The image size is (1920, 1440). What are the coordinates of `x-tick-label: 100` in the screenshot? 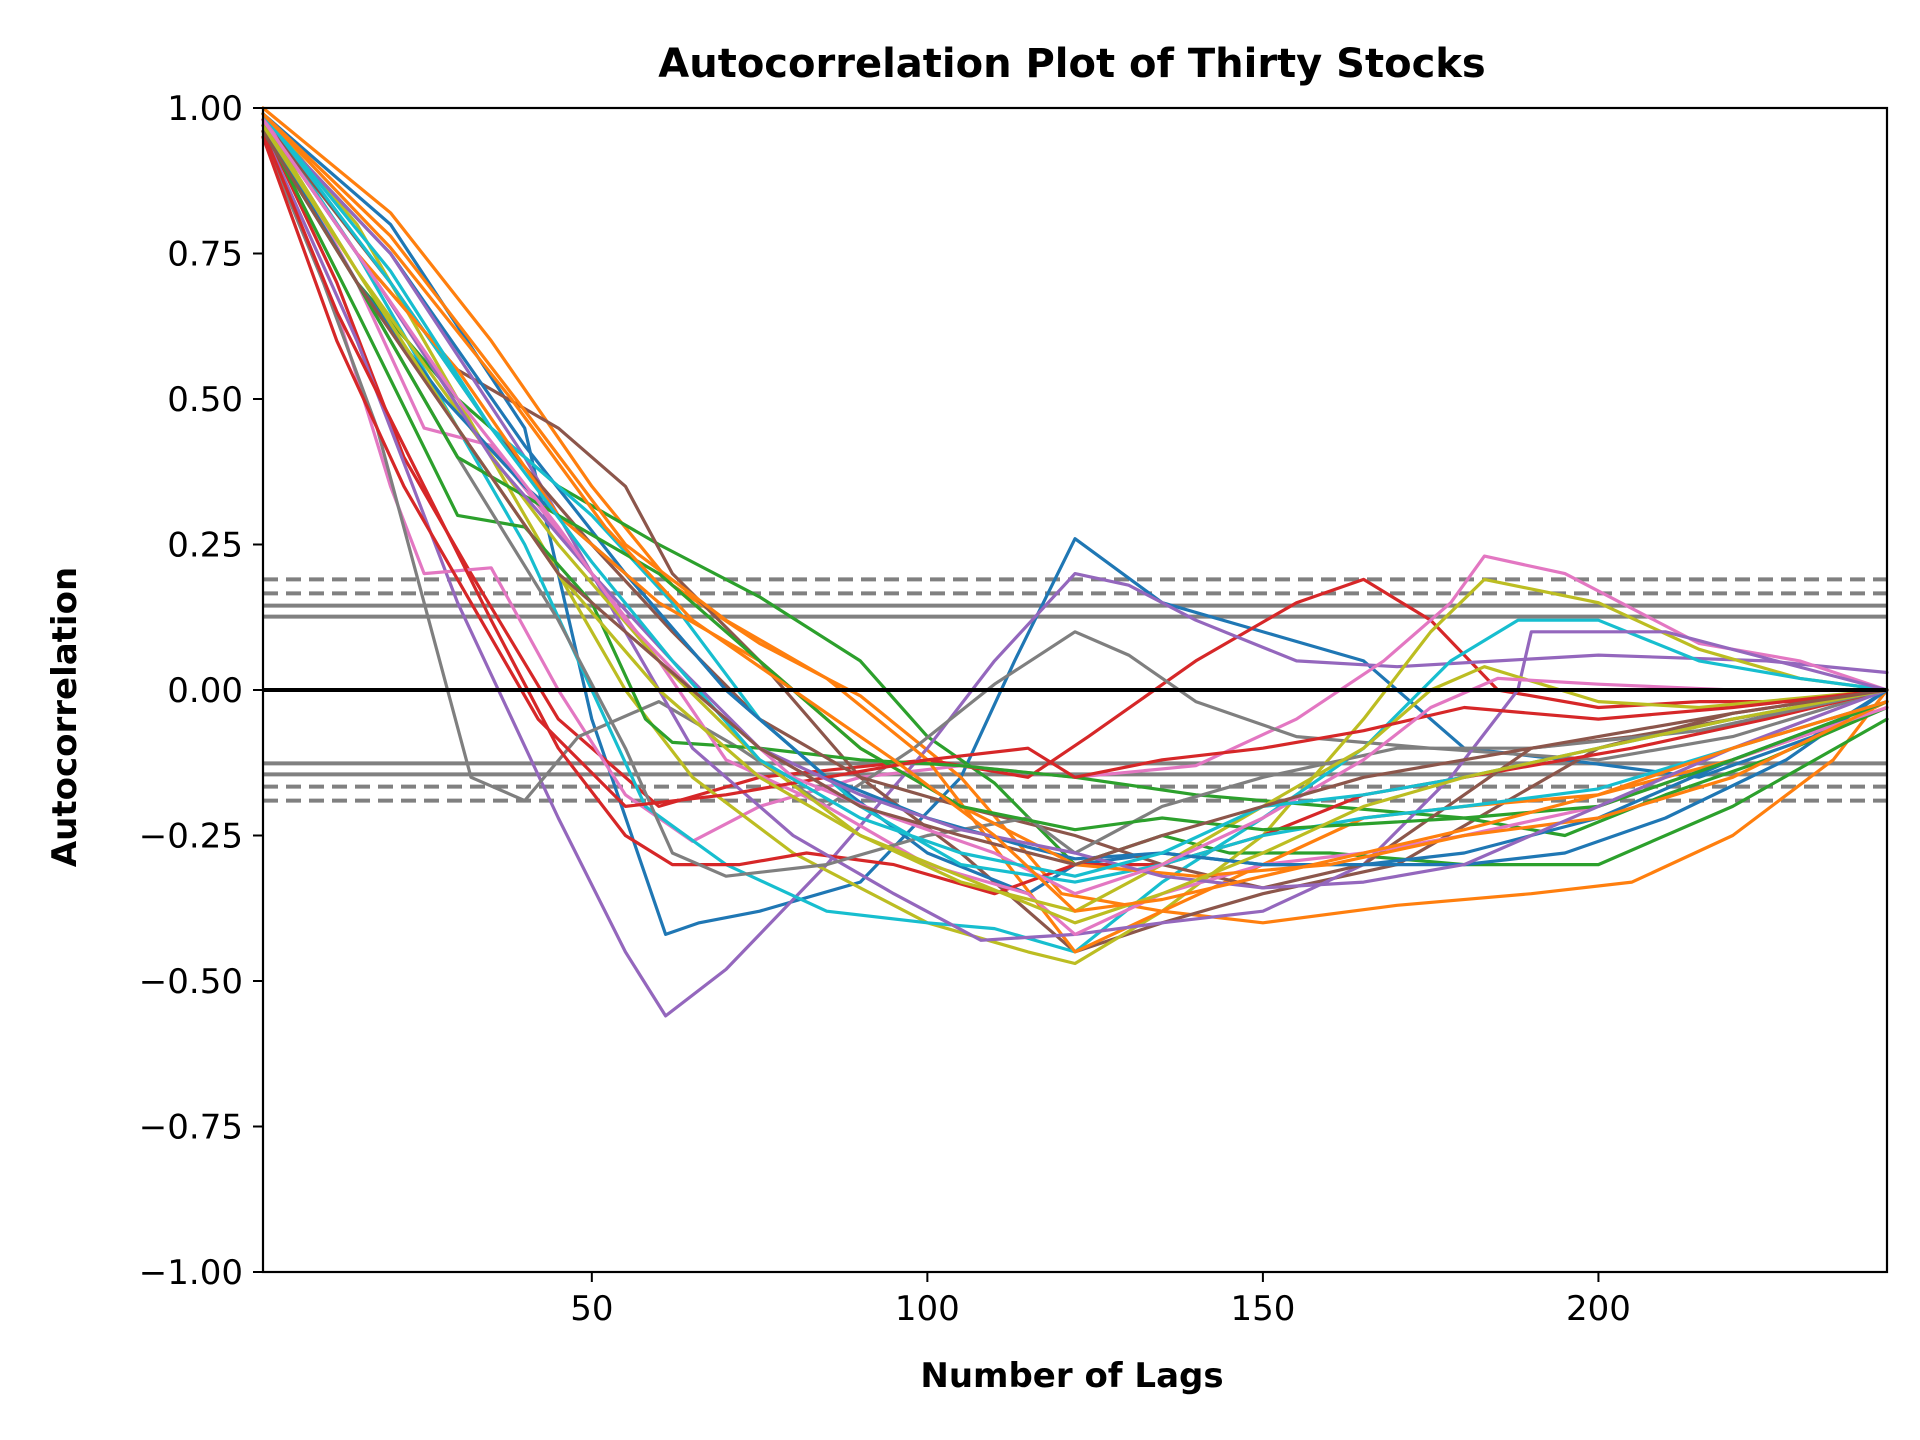 It's located at (927, 1309).